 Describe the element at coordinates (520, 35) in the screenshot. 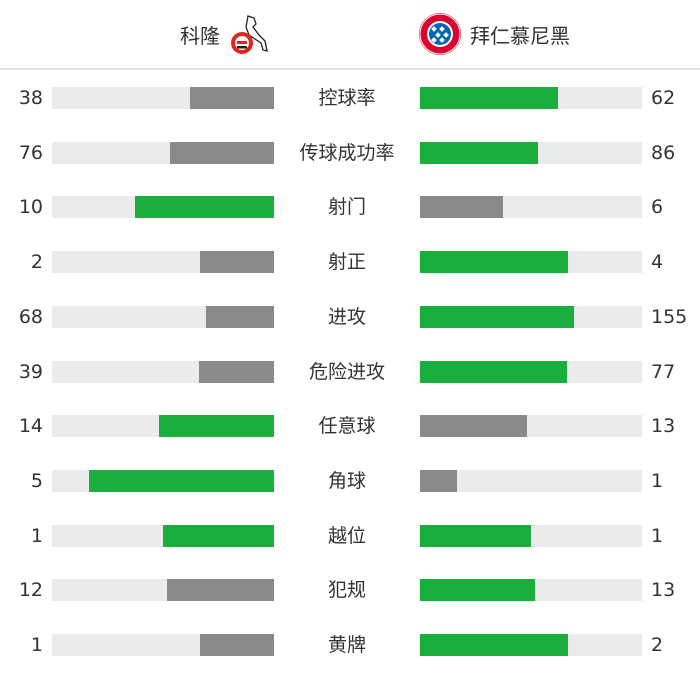

I see `away-team-name: 拜仁慕尼黑` at that location.